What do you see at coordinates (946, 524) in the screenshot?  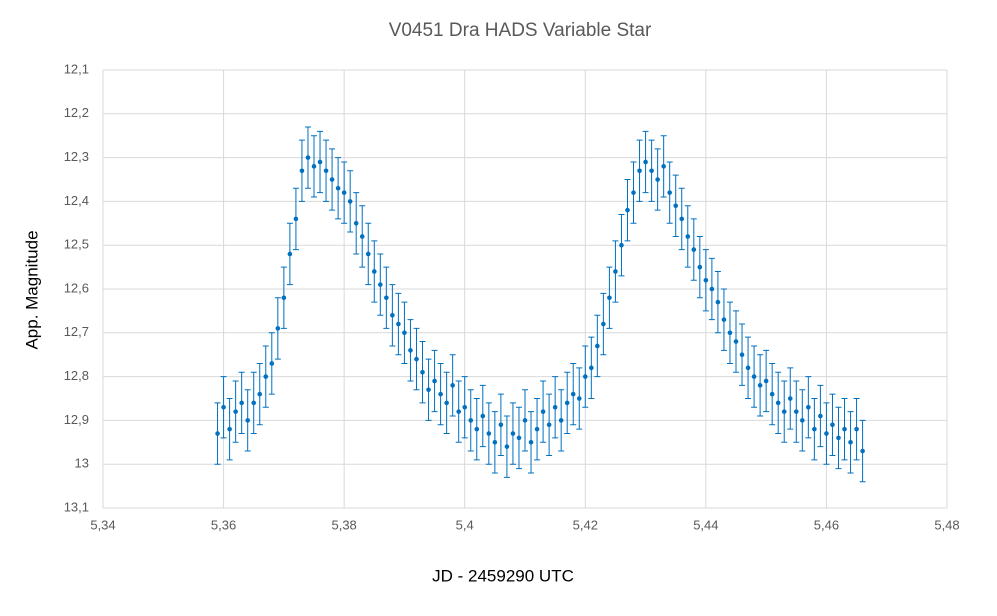 I see `x-tick-label: 5,48` at bounding box center [946, 524].